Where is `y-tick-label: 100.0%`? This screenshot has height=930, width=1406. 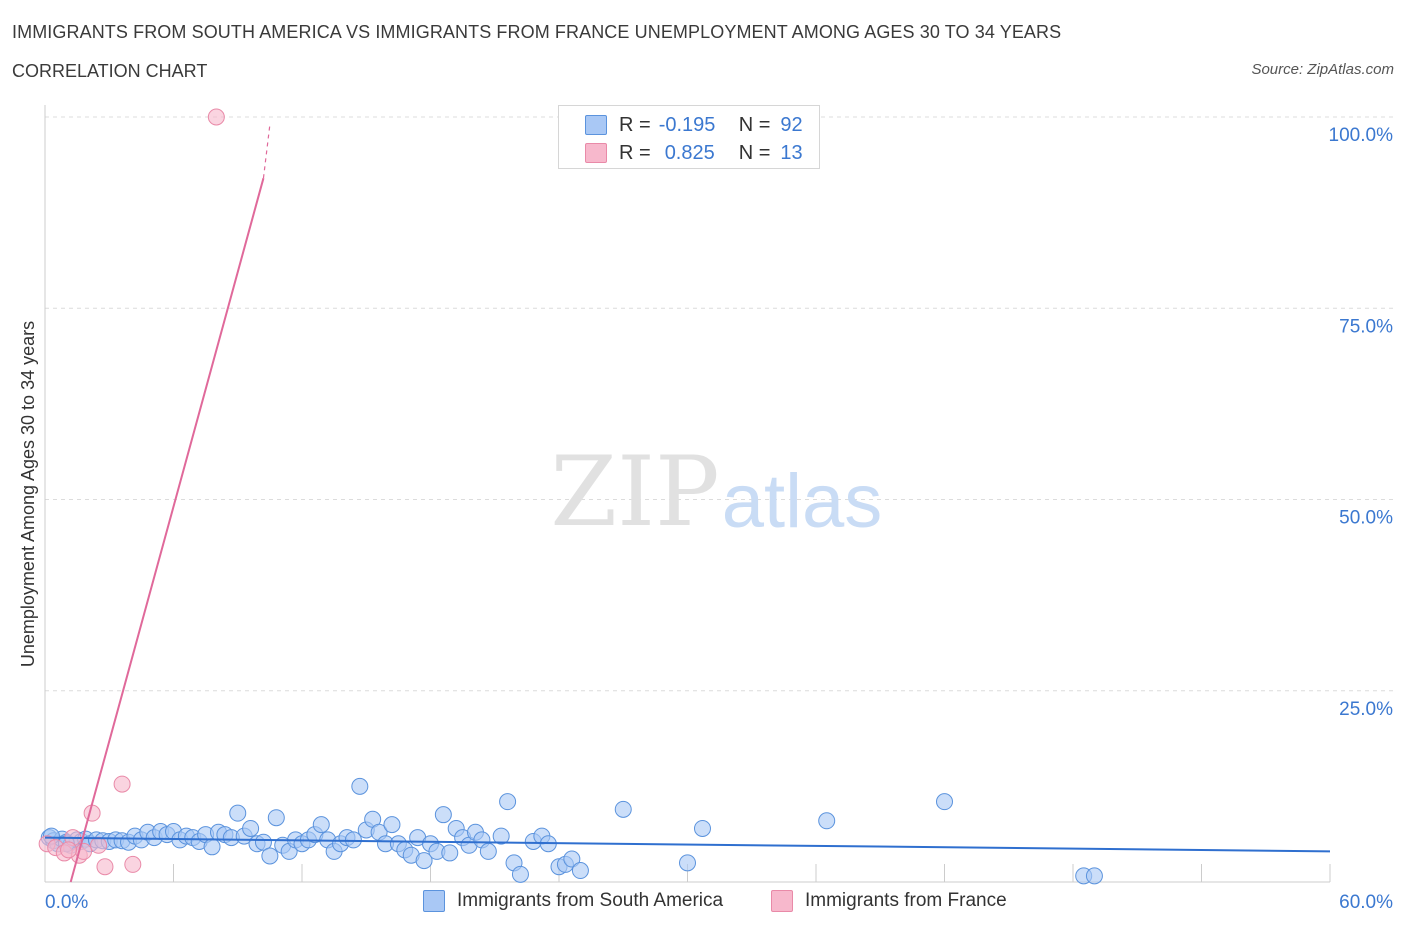 y-tick-label: 100.0% is located at coordinates (1361, 135).